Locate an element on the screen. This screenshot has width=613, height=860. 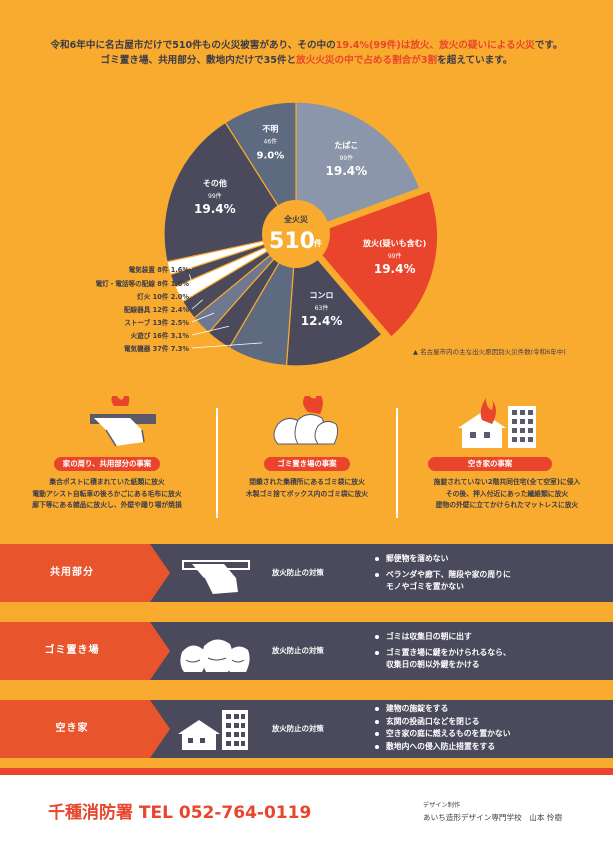
pie-small-label-4: 火遊び 16件 3.1% is located at coordinates (160, 335).